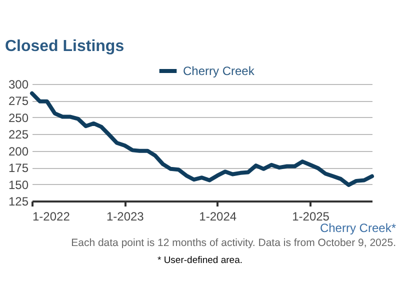 This screenshot has height=300, width=400. What do you see at coordinates (125, 217) in the screenshot?
I see `x-tick-label: 1-2023` at bounding box center [125, 217].